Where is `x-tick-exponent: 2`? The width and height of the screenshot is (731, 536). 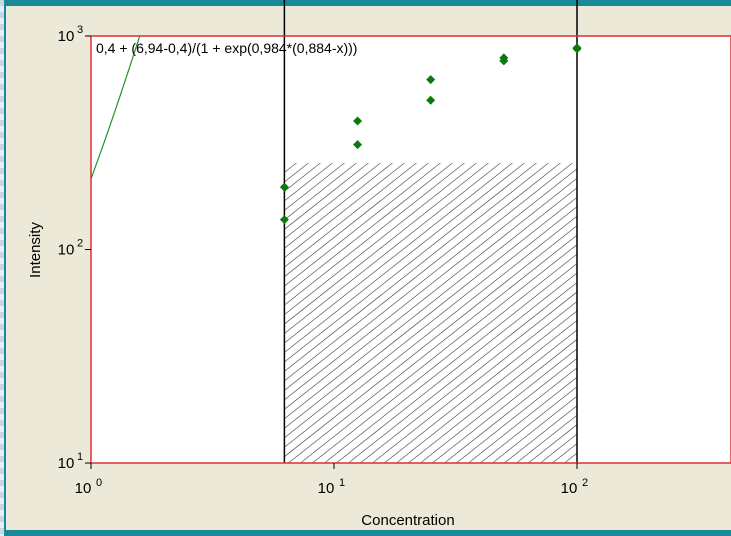 x-tick-exponent: 2 is located at coordinates (585, 483).